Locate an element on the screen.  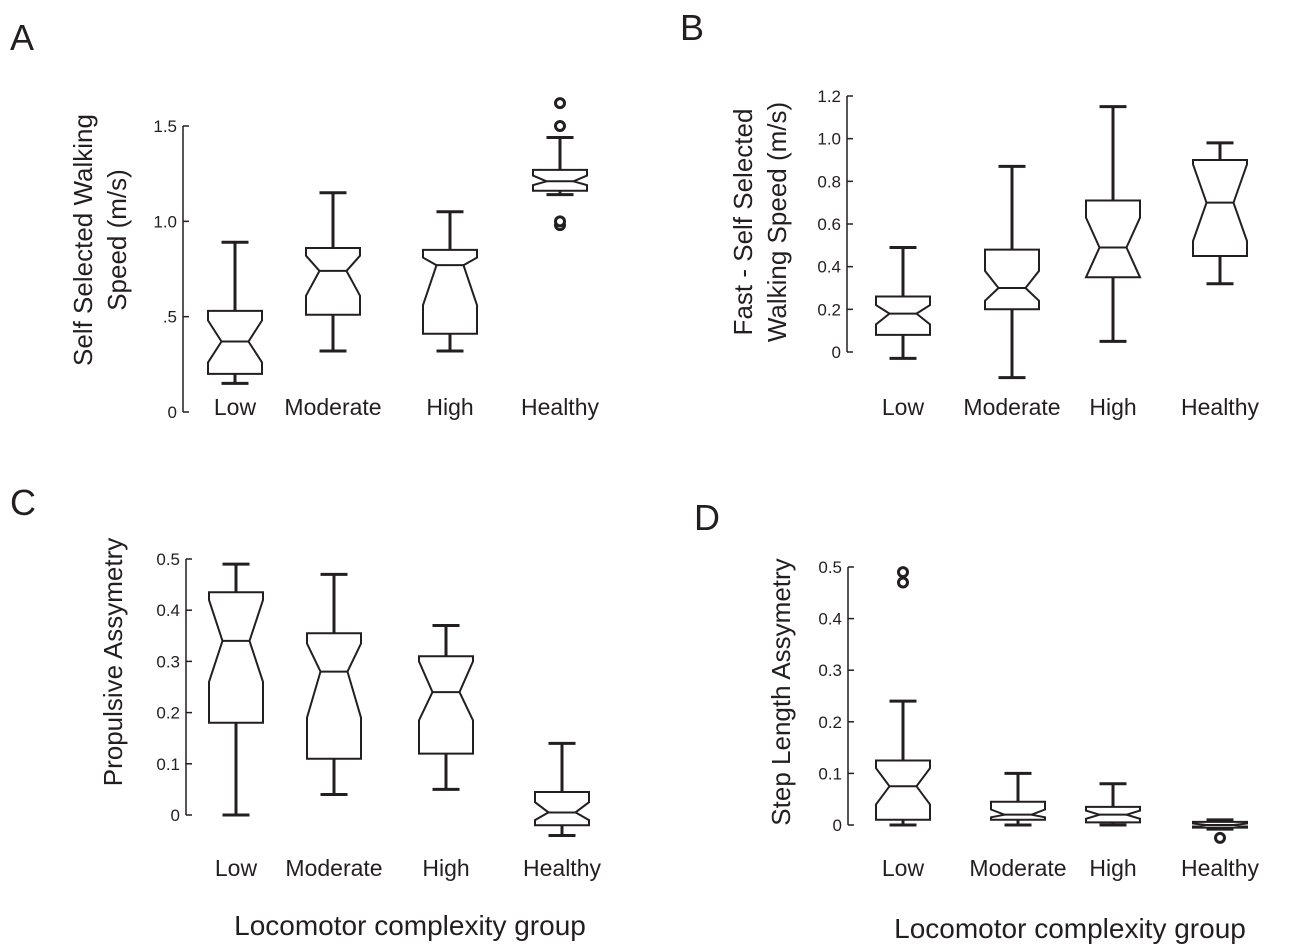
panel-b-category-label: Healthy is located at coordinates (1220, 407).